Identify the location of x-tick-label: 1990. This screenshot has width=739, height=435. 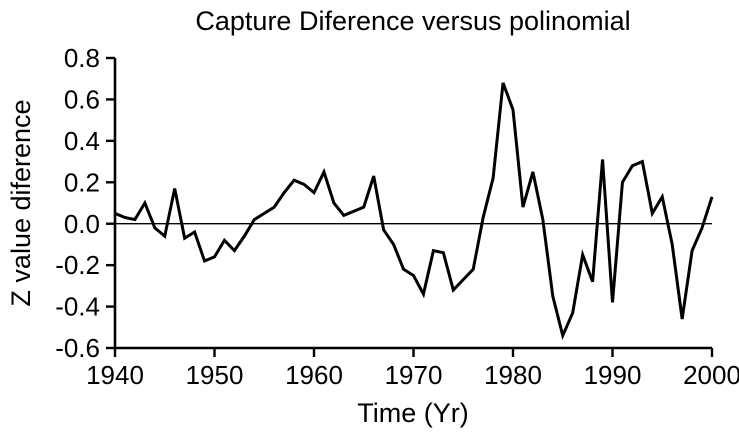
(613, 375).